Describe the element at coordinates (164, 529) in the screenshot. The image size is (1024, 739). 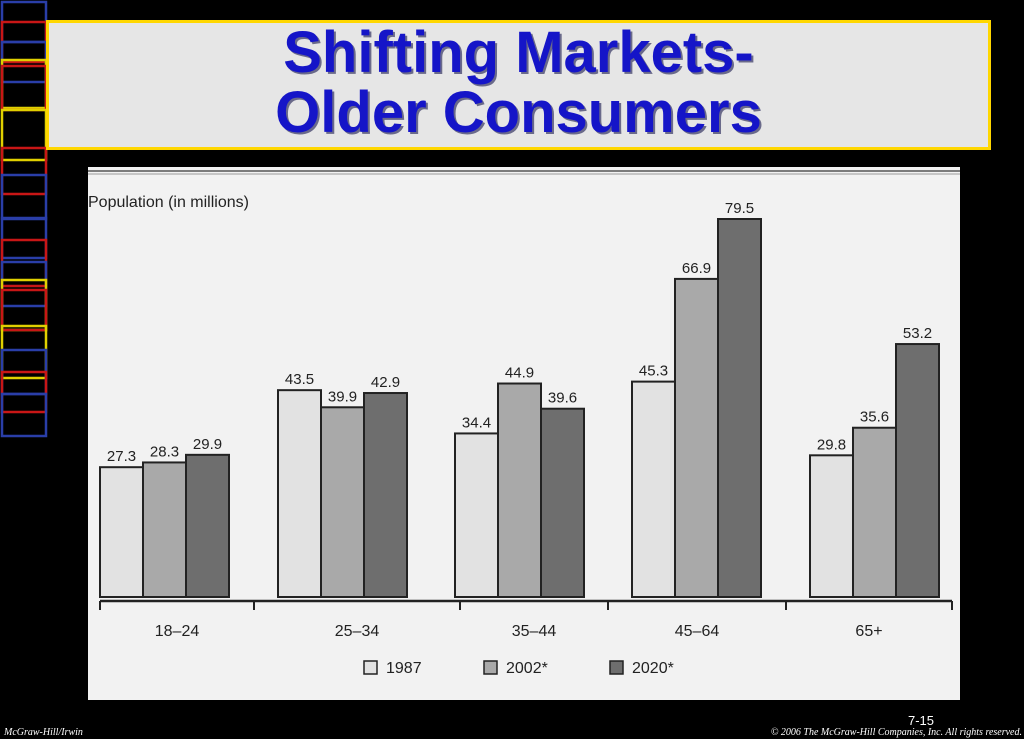
I see `bar-18–24-2002` at that location.